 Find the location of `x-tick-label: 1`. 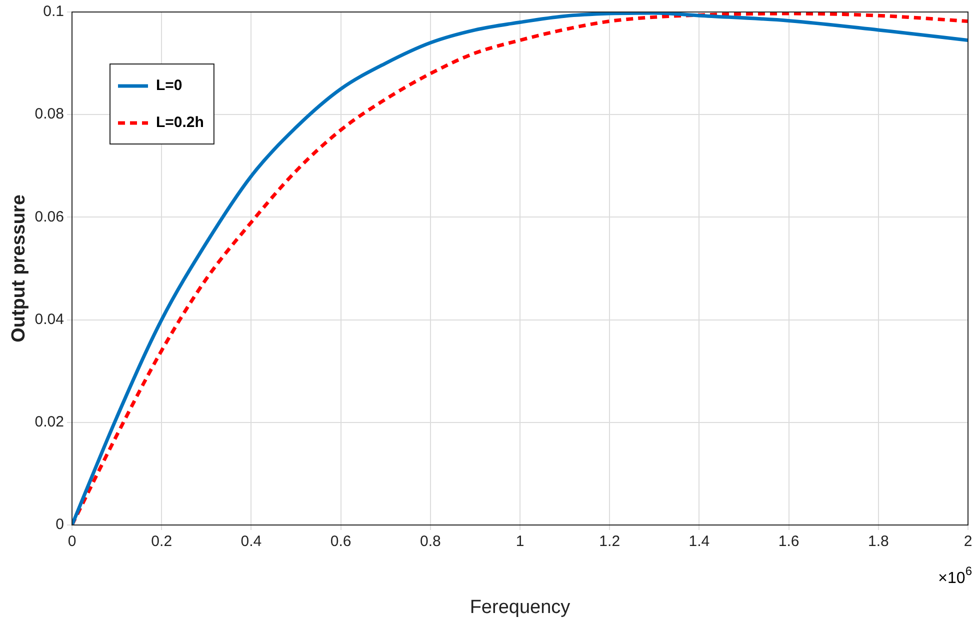

x-tick-label: 1 is located at coordinates (520, 541).